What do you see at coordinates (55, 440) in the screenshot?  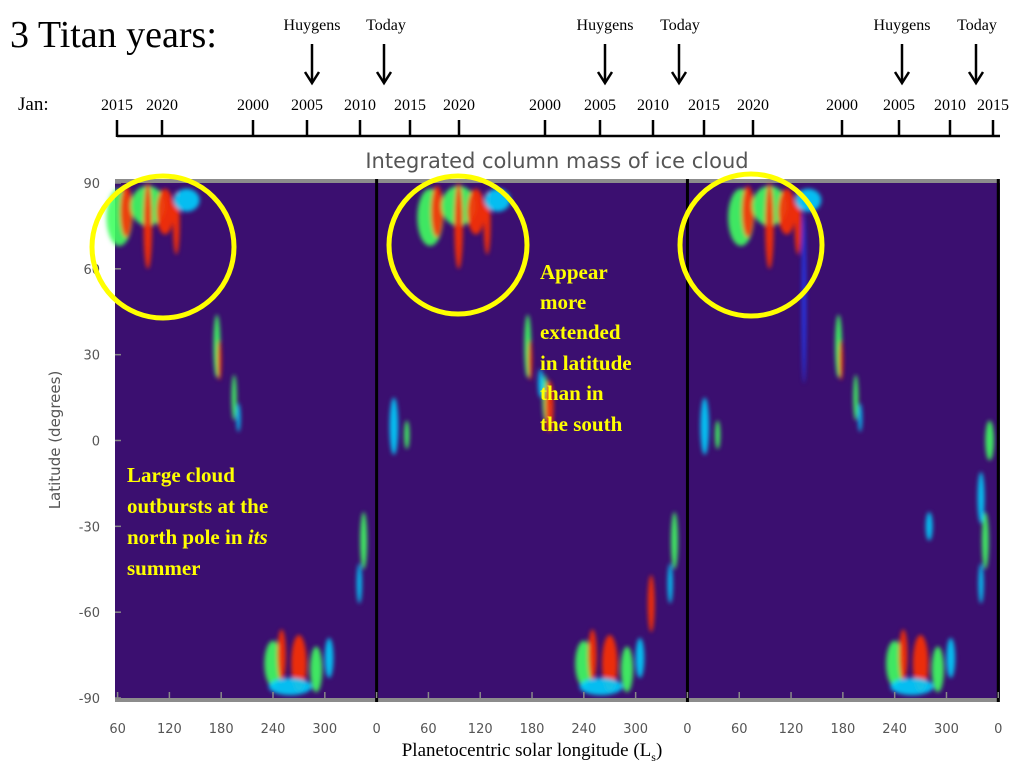 I see `y-axis-title: Latitude (degrees)` at bounding box center [55, 440].